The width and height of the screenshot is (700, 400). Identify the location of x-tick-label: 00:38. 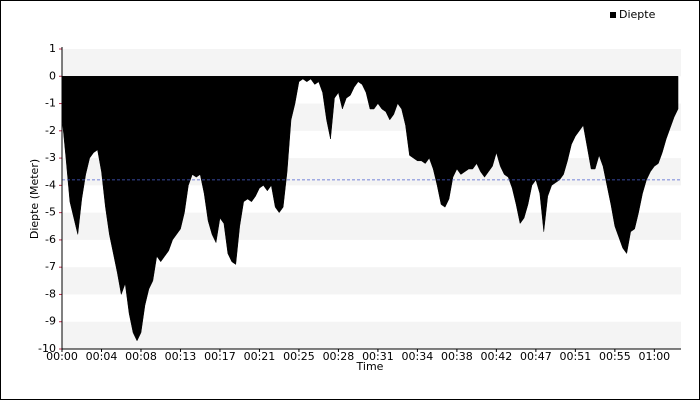
(457, 356).